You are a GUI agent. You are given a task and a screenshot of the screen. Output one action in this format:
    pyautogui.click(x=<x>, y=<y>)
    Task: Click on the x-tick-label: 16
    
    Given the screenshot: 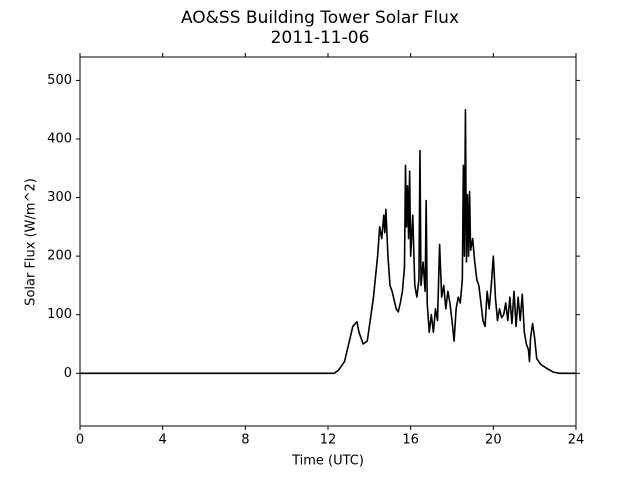 What is the action you would take?
    pyautogui.click(x=410, y=440)
    